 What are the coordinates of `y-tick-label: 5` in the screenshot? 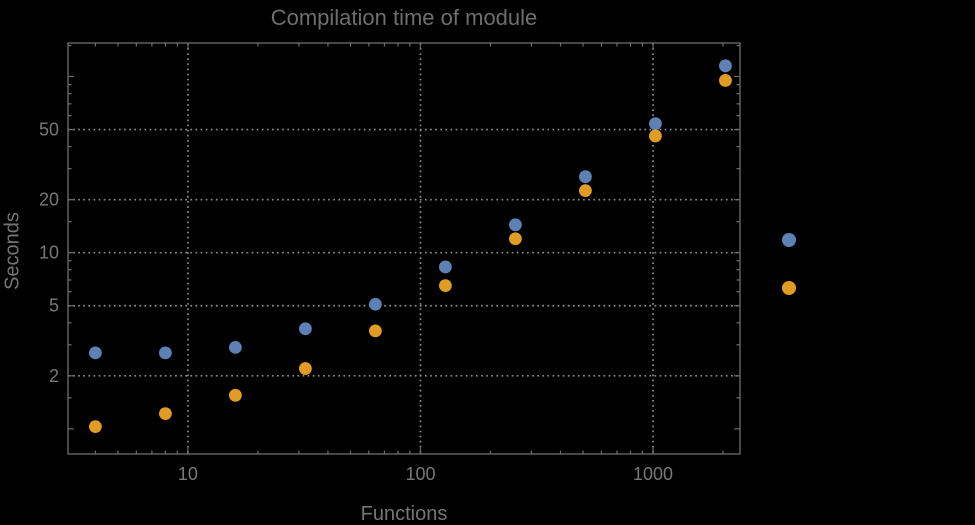 It's located at (54, 306).